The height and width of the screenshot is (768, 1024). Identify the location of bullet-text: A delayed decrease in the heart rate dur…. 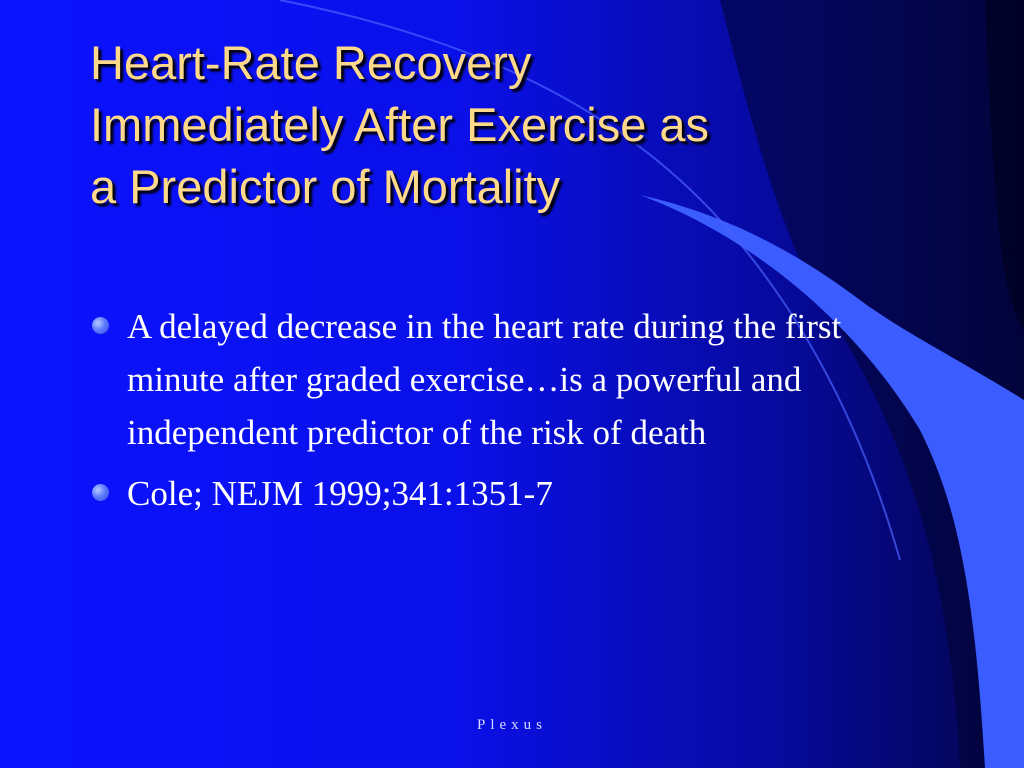
(484, 379).